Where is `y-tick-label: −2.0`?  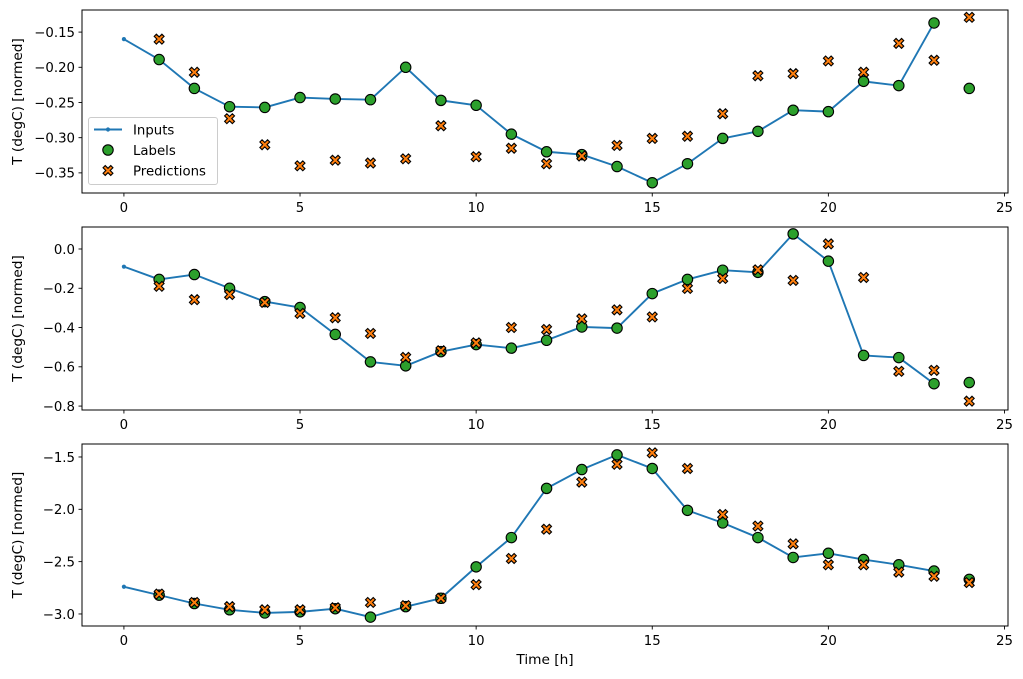
y-tick-label: −2.0 is located at coordinates (59, 510).